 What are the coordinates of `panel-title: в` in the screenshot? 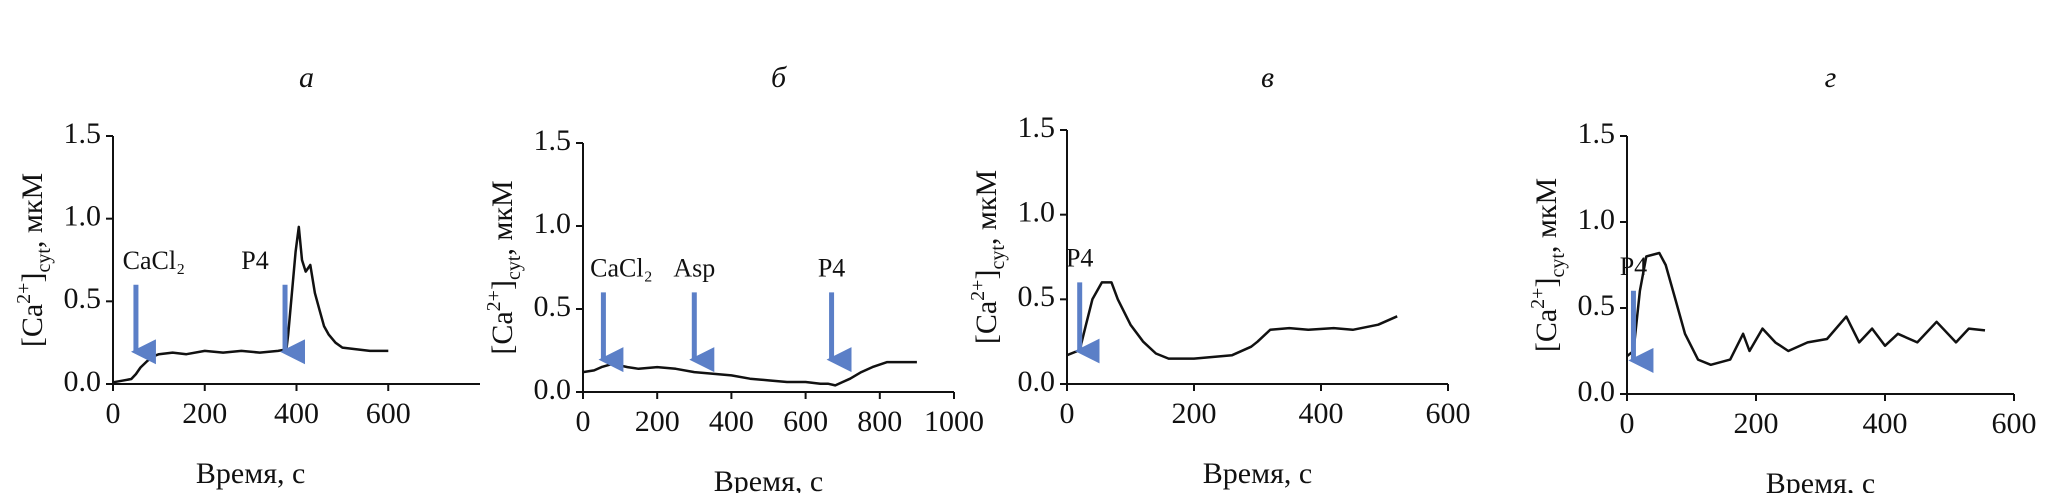 It's located at (1267, 77).